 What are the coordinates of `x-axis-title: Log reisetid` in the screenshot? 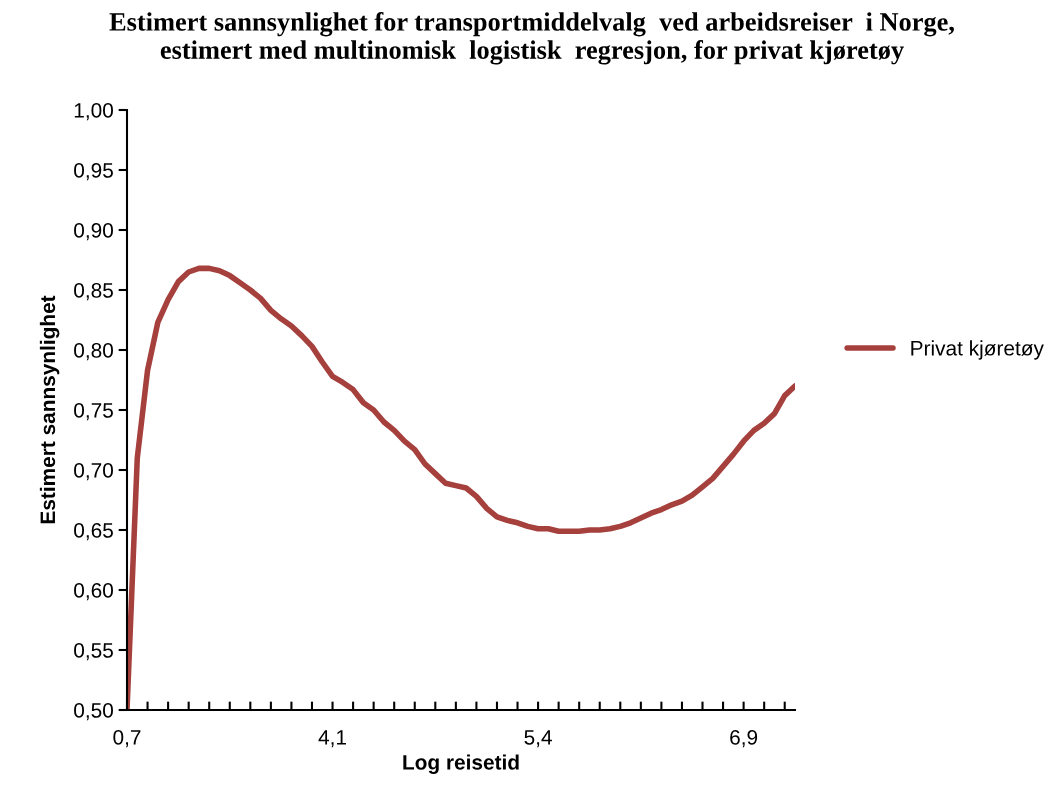 It's located at (461, 764).